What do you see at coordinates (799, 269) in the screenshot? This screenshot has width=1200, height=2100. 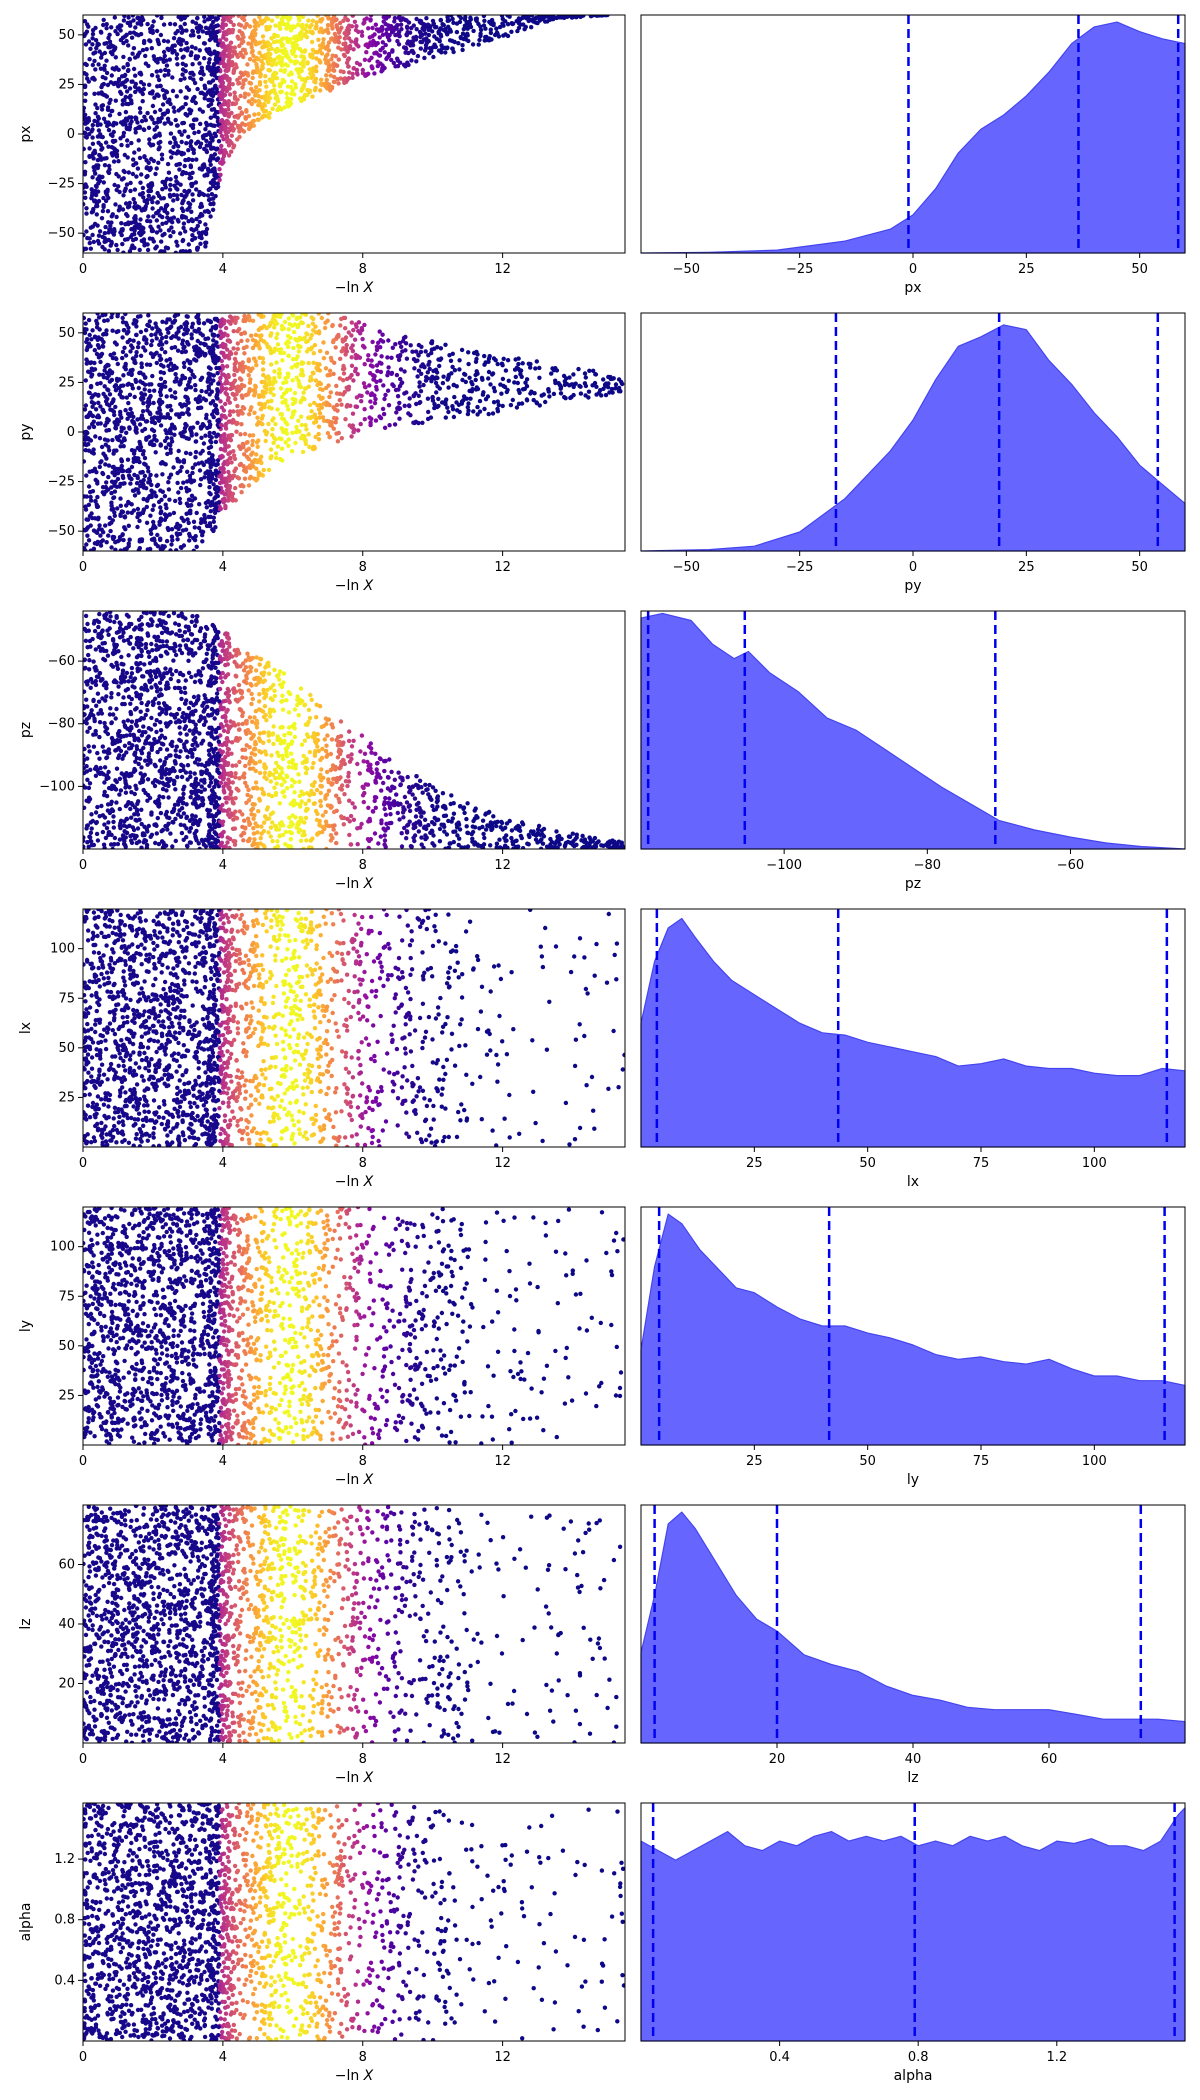 I see `kde-xtick-label: −25` at bounding box center [799, 269].